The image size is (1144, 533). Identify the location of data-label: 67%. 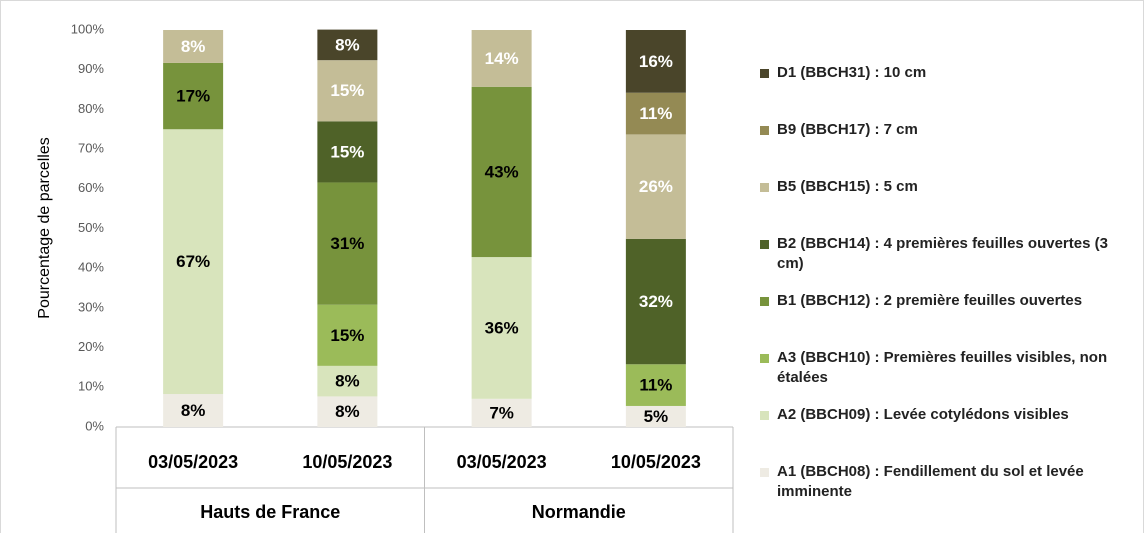
(193, 261).